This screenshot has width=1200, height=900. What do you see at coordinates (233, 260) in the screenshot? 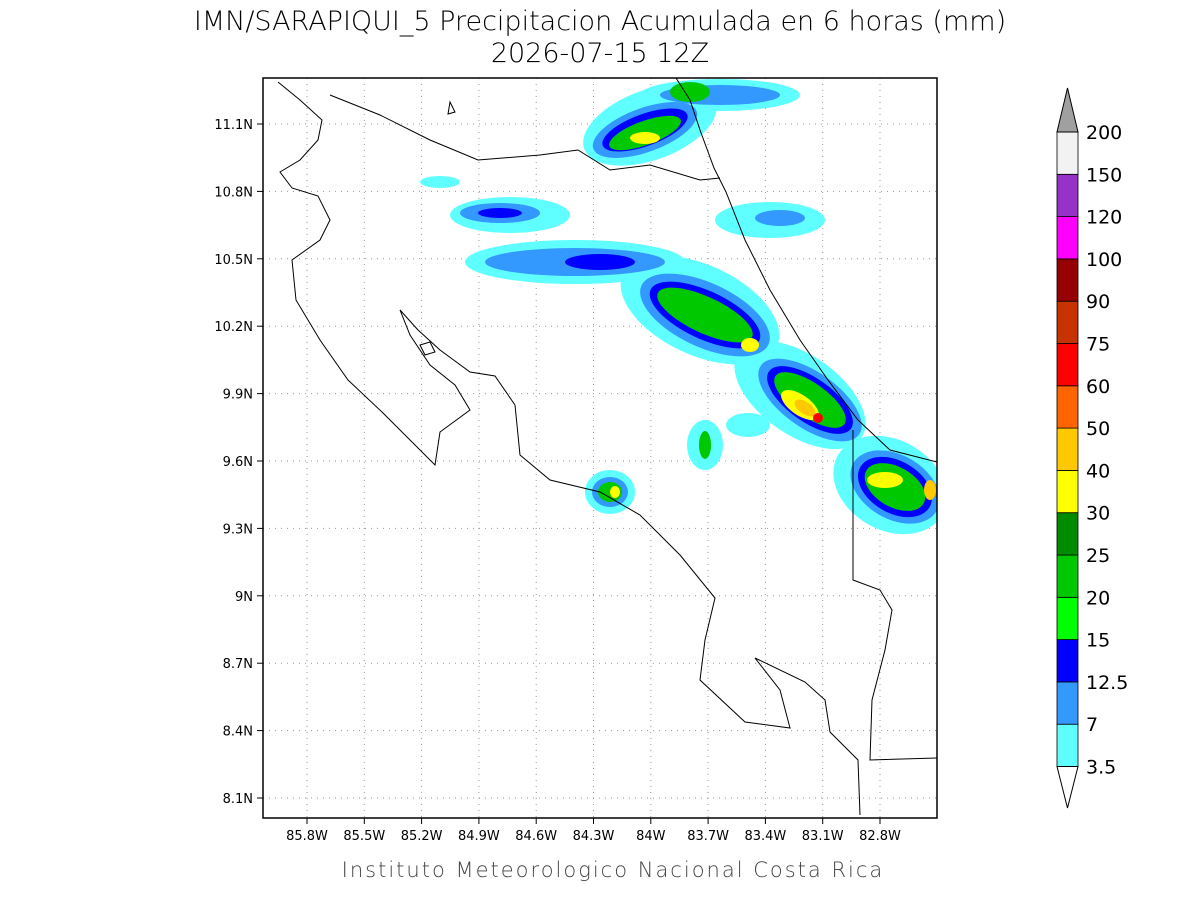
I see `lat-tick-label: 10.5N` at bounding box center [233, 260].